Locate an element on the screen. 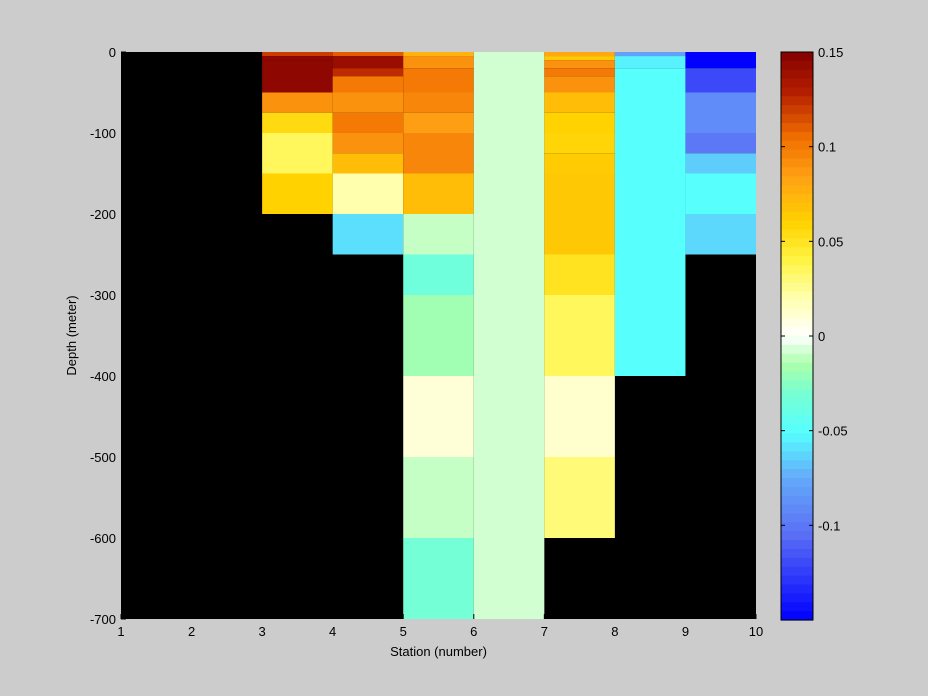  colorbar-tick-label: -0.1 is located at coordinates (829, 525).